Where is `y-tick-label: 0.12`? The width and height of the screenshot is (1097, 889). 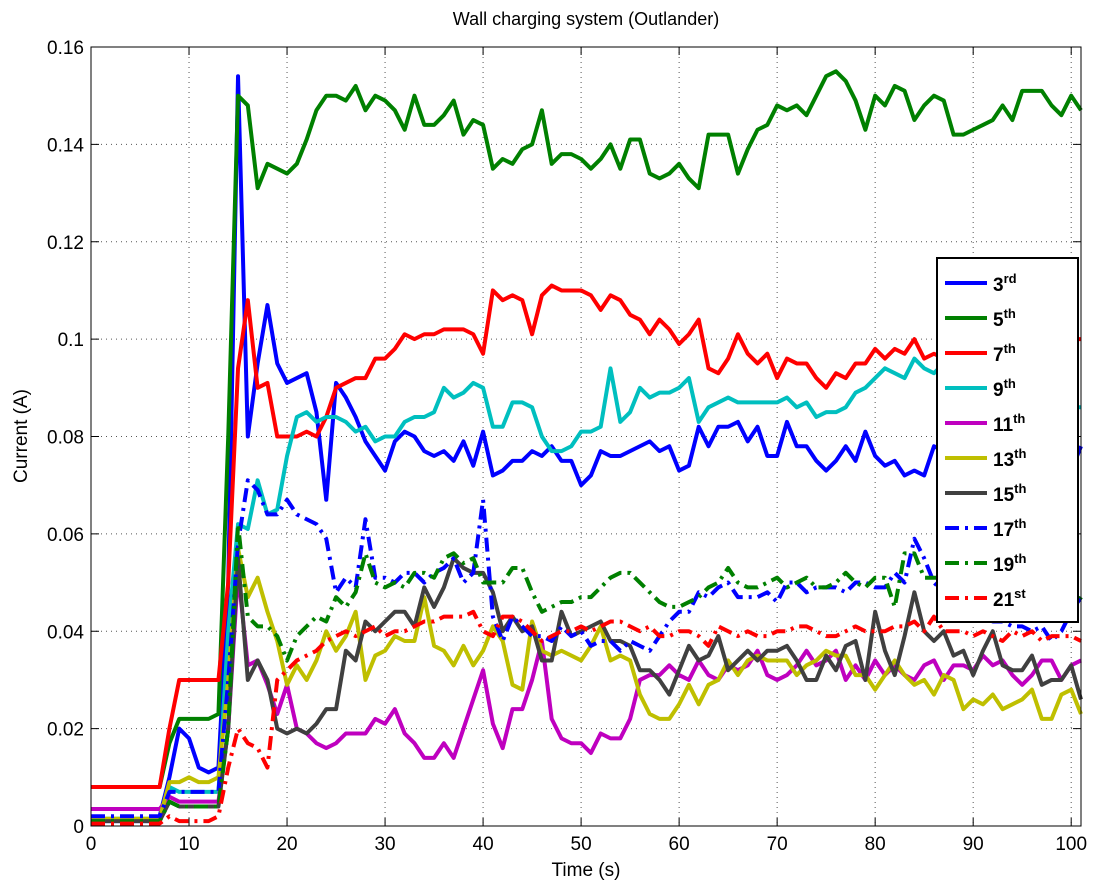 y-tick-label: 0.12 is located at coordinates (65, 243).